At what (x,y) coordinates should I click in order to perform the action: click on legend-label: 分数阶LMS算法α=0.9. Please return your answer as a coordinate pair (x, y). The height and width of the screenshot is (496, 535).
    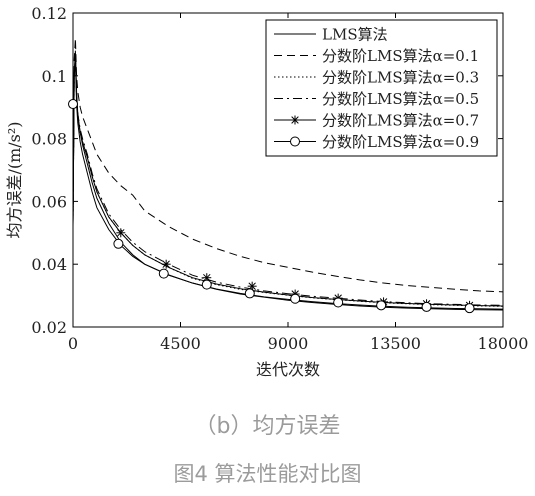
    Looking at the image, I should click on (400, 142).